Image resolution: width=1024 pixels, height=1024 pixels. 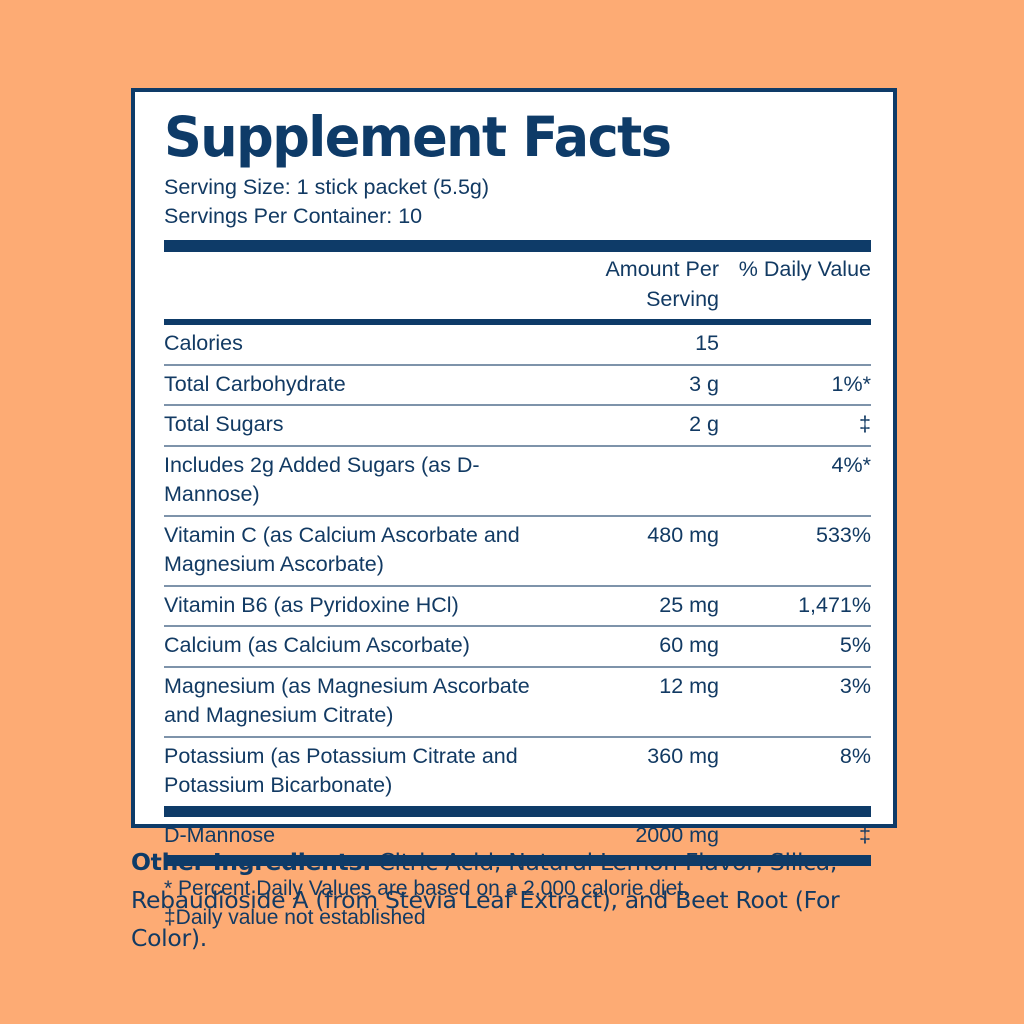 I want to click on nutrient-amount: 2 g, so click(x=644, y=426).